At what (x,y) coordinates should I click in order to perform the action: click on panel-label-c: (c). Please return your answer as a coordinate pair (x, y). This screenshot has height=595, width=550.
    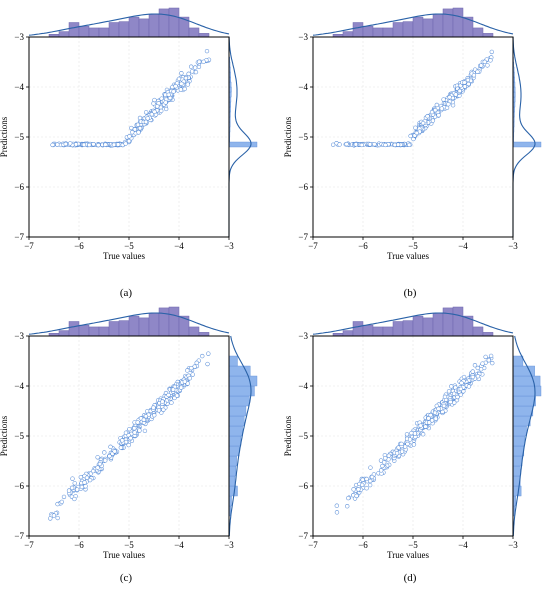
    Looking at the image, I should click on (126, 578).